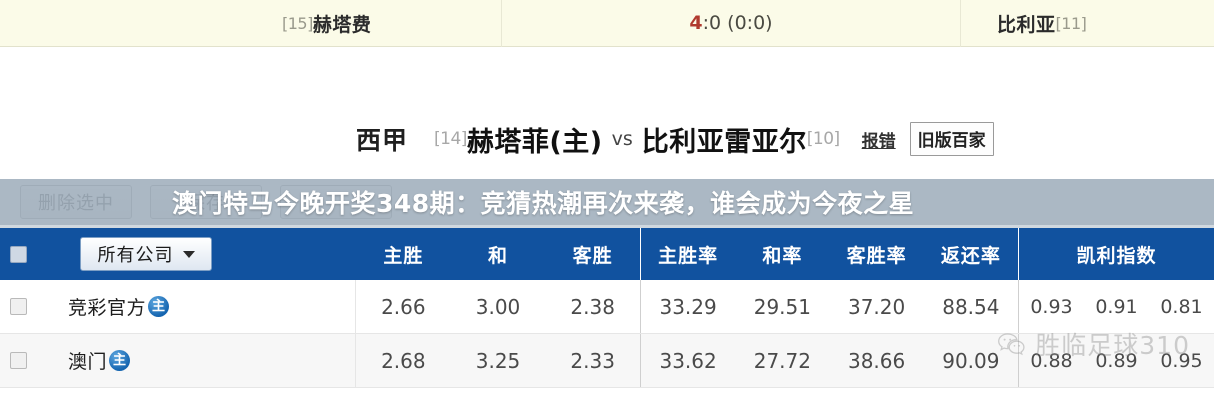 The image size is (1214, 400). What do you see at coordinates (688, 306) in the screenshot?
I see `cell-home-win-rate: 33.29` at bounding box center [688, 306].